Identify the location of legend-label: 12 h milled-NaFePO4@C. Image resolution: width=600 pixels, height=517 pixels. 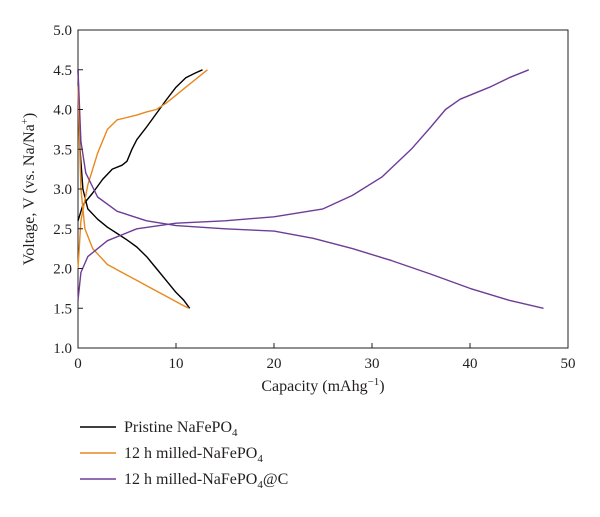
(206, 481).